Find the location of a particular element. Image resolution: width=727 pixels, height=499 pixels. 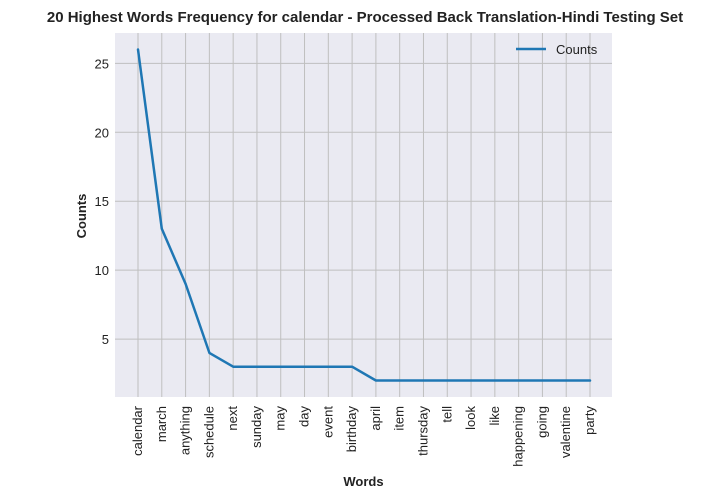

x-tick-label: tell is located at coordinates (446, 414).